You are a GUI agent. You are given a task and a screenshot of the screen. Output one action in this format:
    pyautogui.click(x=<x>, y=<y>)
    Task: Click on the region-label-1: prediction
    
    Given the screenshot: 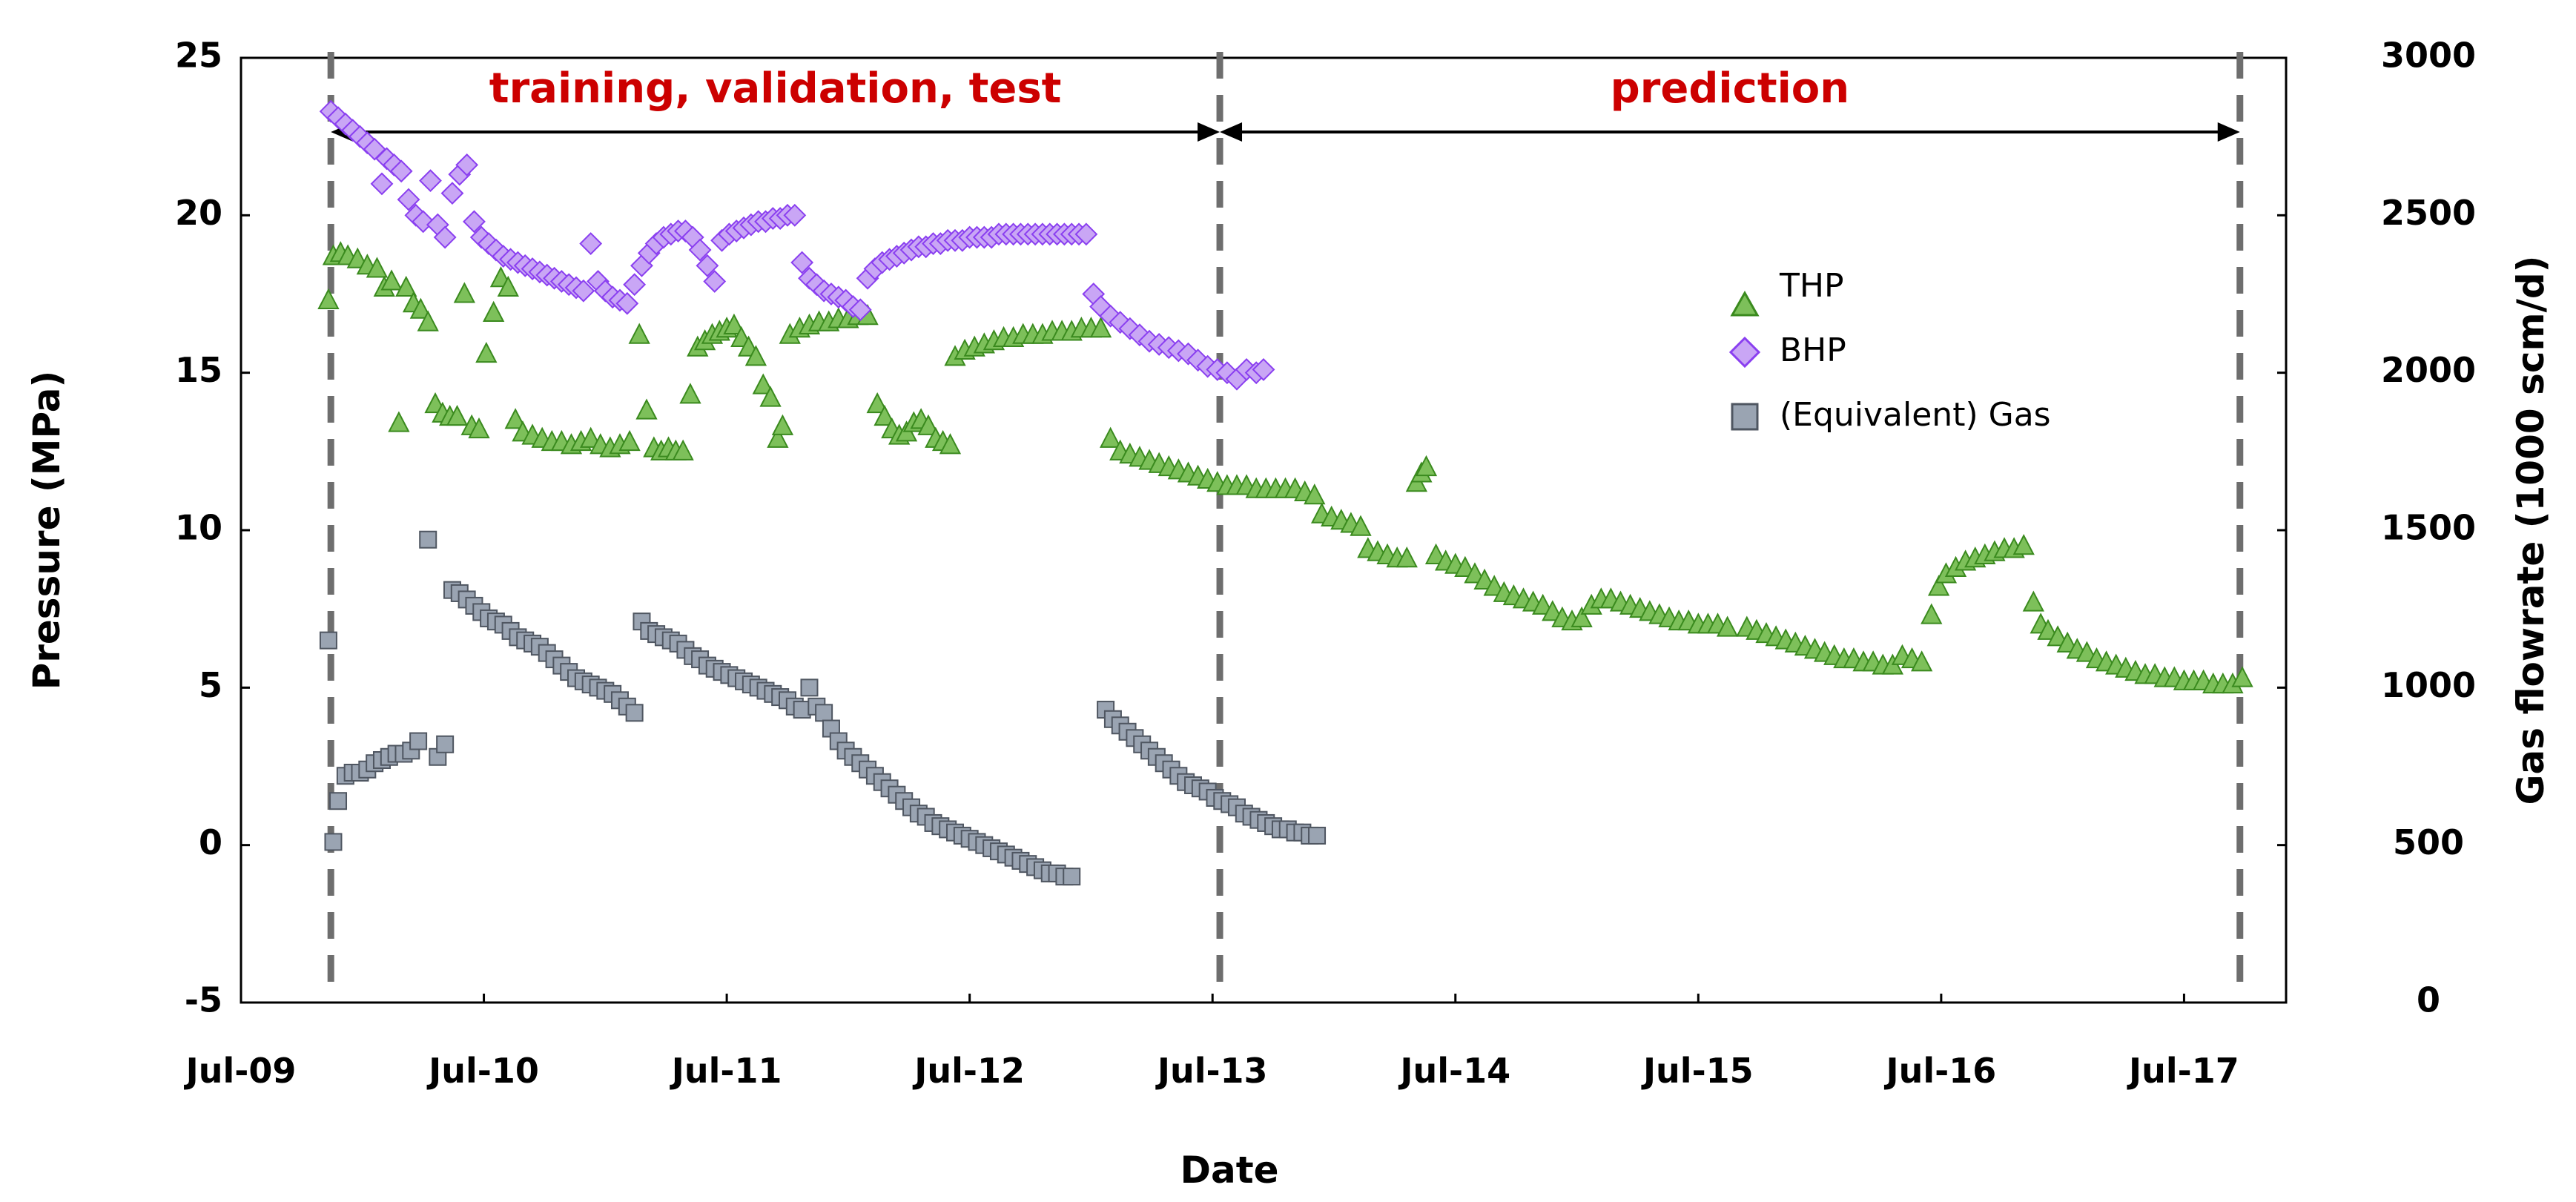 What is the action you would take?
    pyautogui.click(x=1730, y=89)
    